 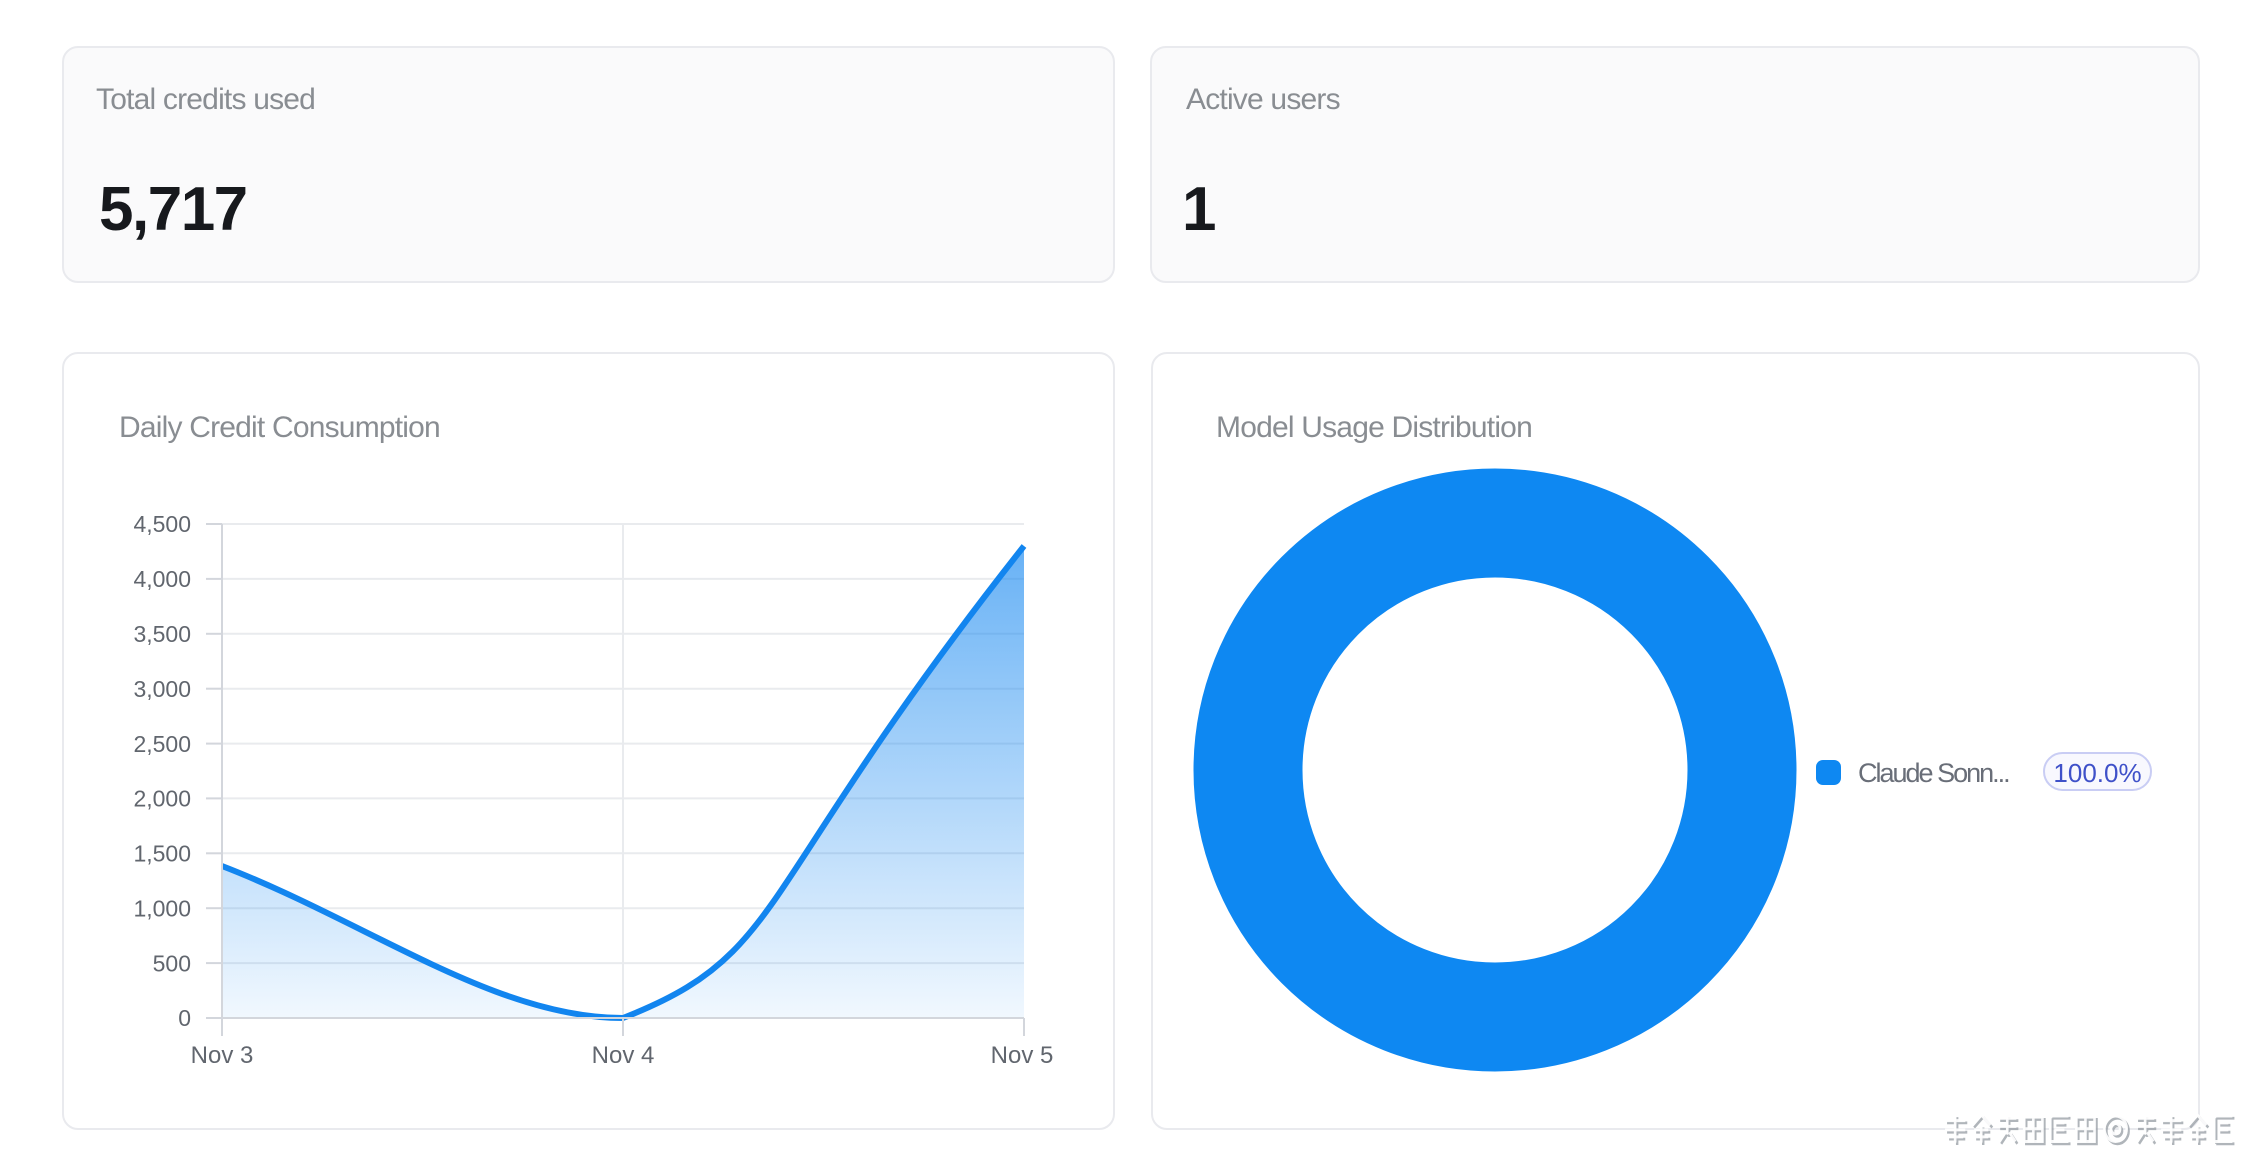 I want to click on svg-text: 3,000, so click(x=162, y=689).